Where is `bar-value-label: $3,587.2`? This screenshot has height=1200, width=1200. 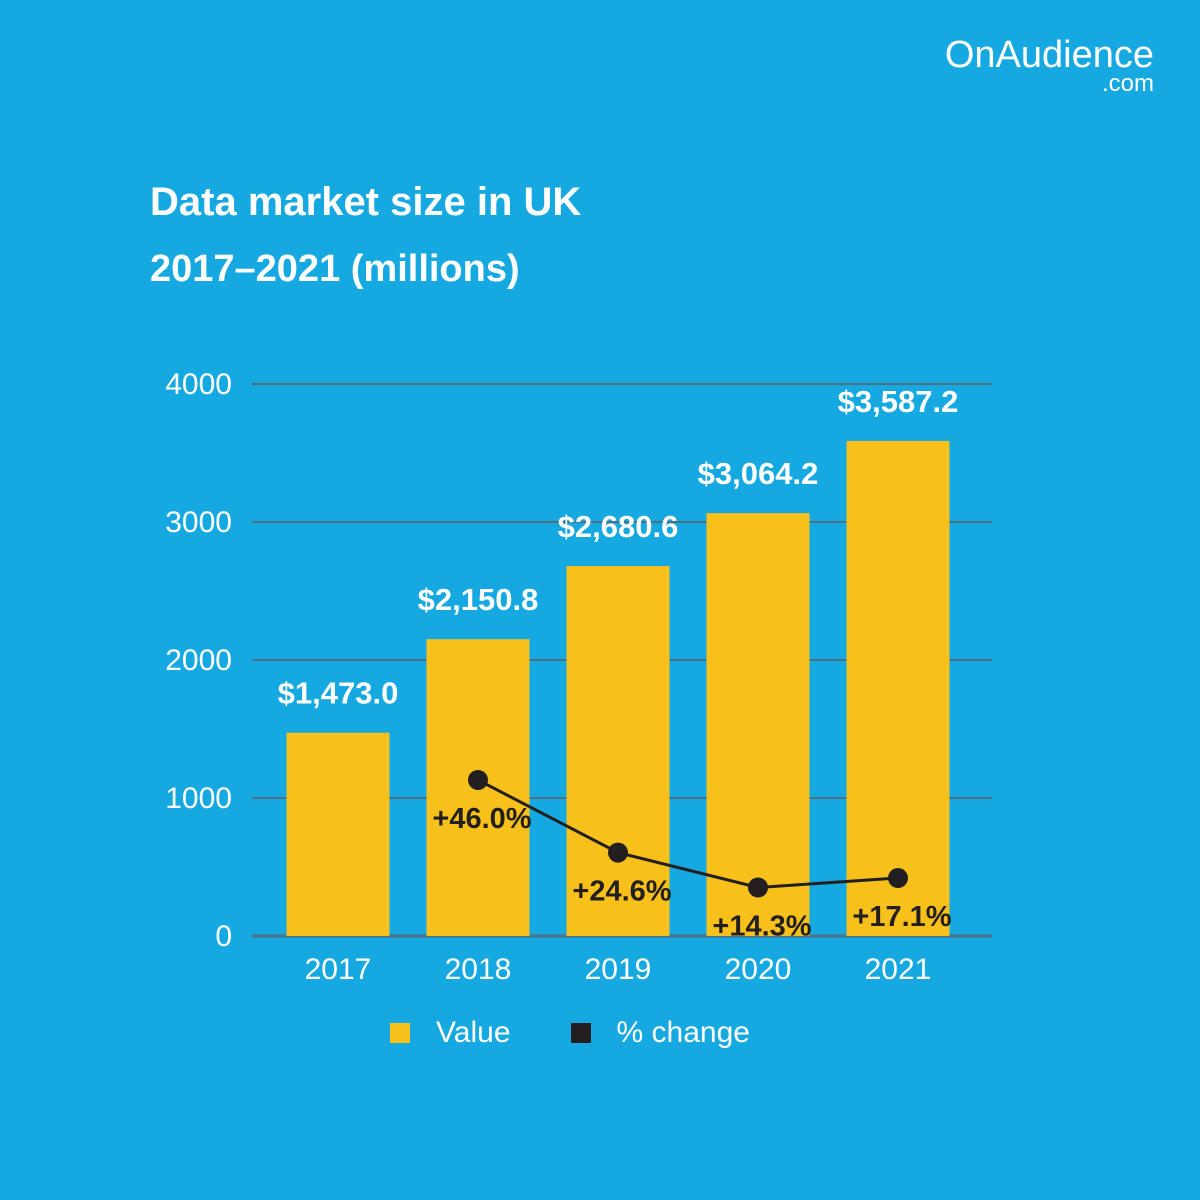 bar-value-label: $3,587.2 is located at coordinates (898, 401).